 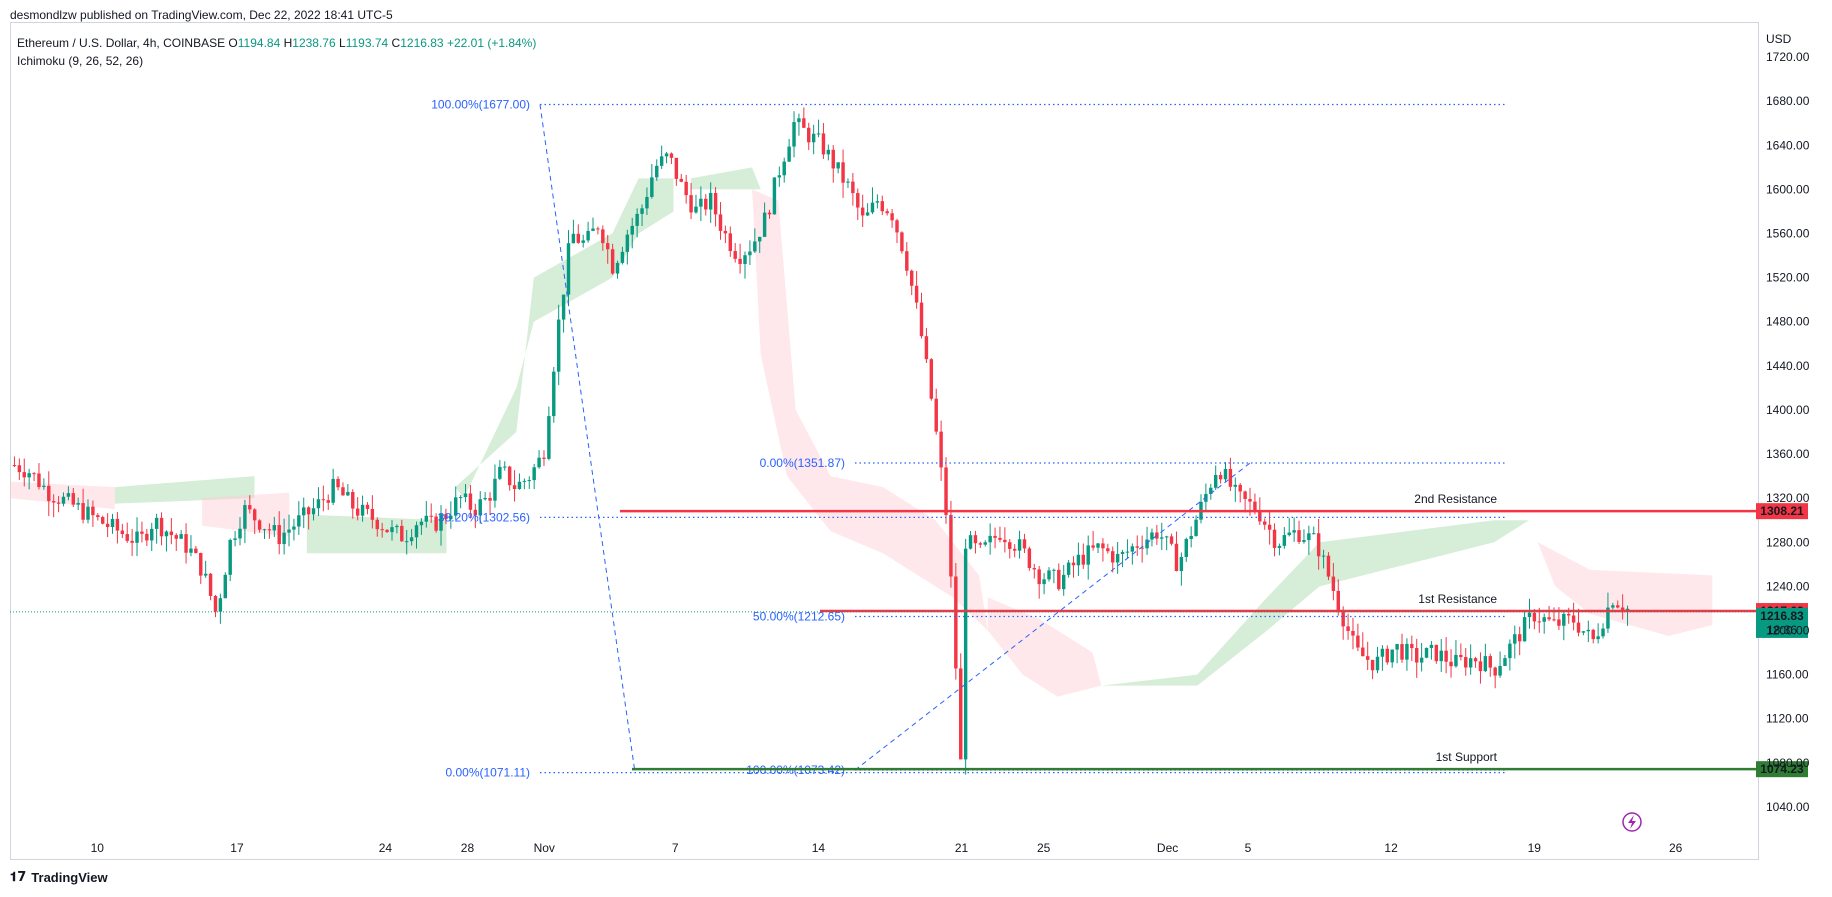 I want to click on y-tick-label: 1200.00, so click(x=1788, y=630).